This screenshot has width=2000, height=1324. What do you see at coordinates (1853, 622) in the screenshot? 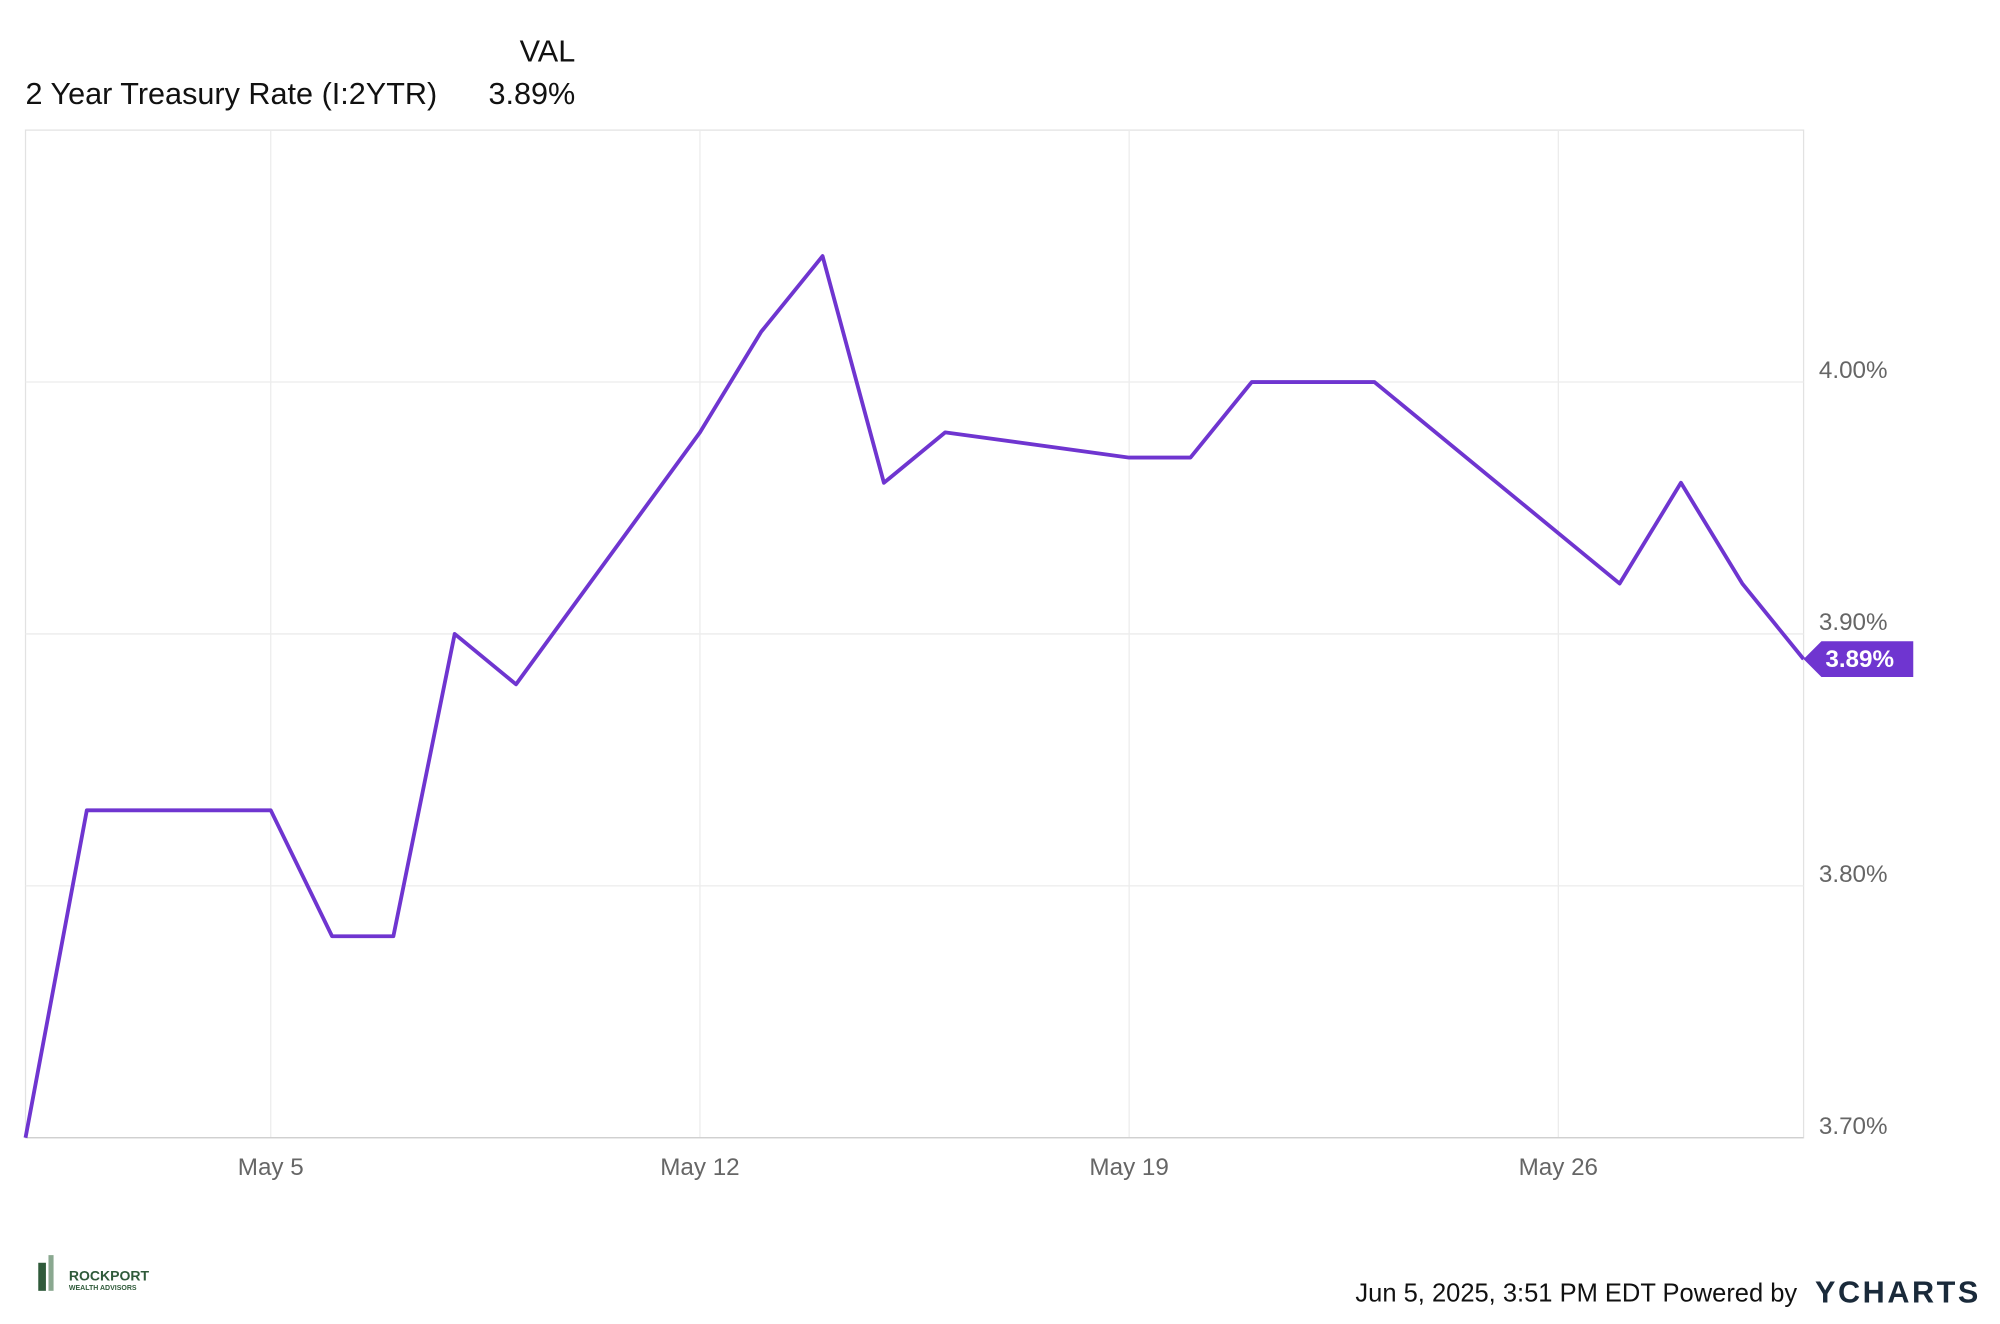
I see `y-tick-label: 3.90%` at bounding box center [1853, 622].